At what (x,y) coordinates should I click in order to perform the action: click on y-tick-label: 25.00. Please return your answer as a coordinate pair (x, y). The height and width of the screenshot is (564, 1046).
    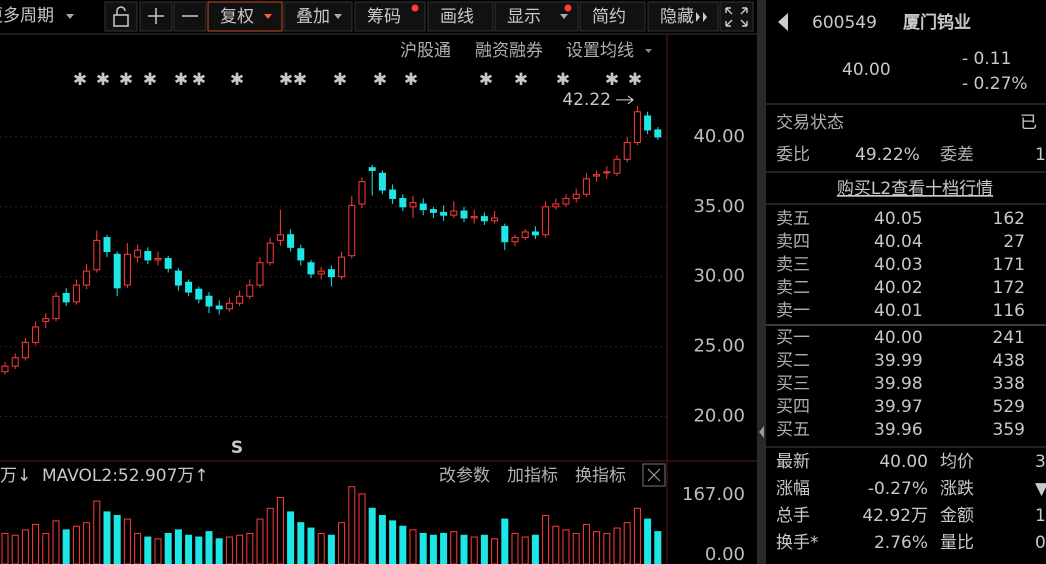
    Looking at the image, I should click on (719, 346).